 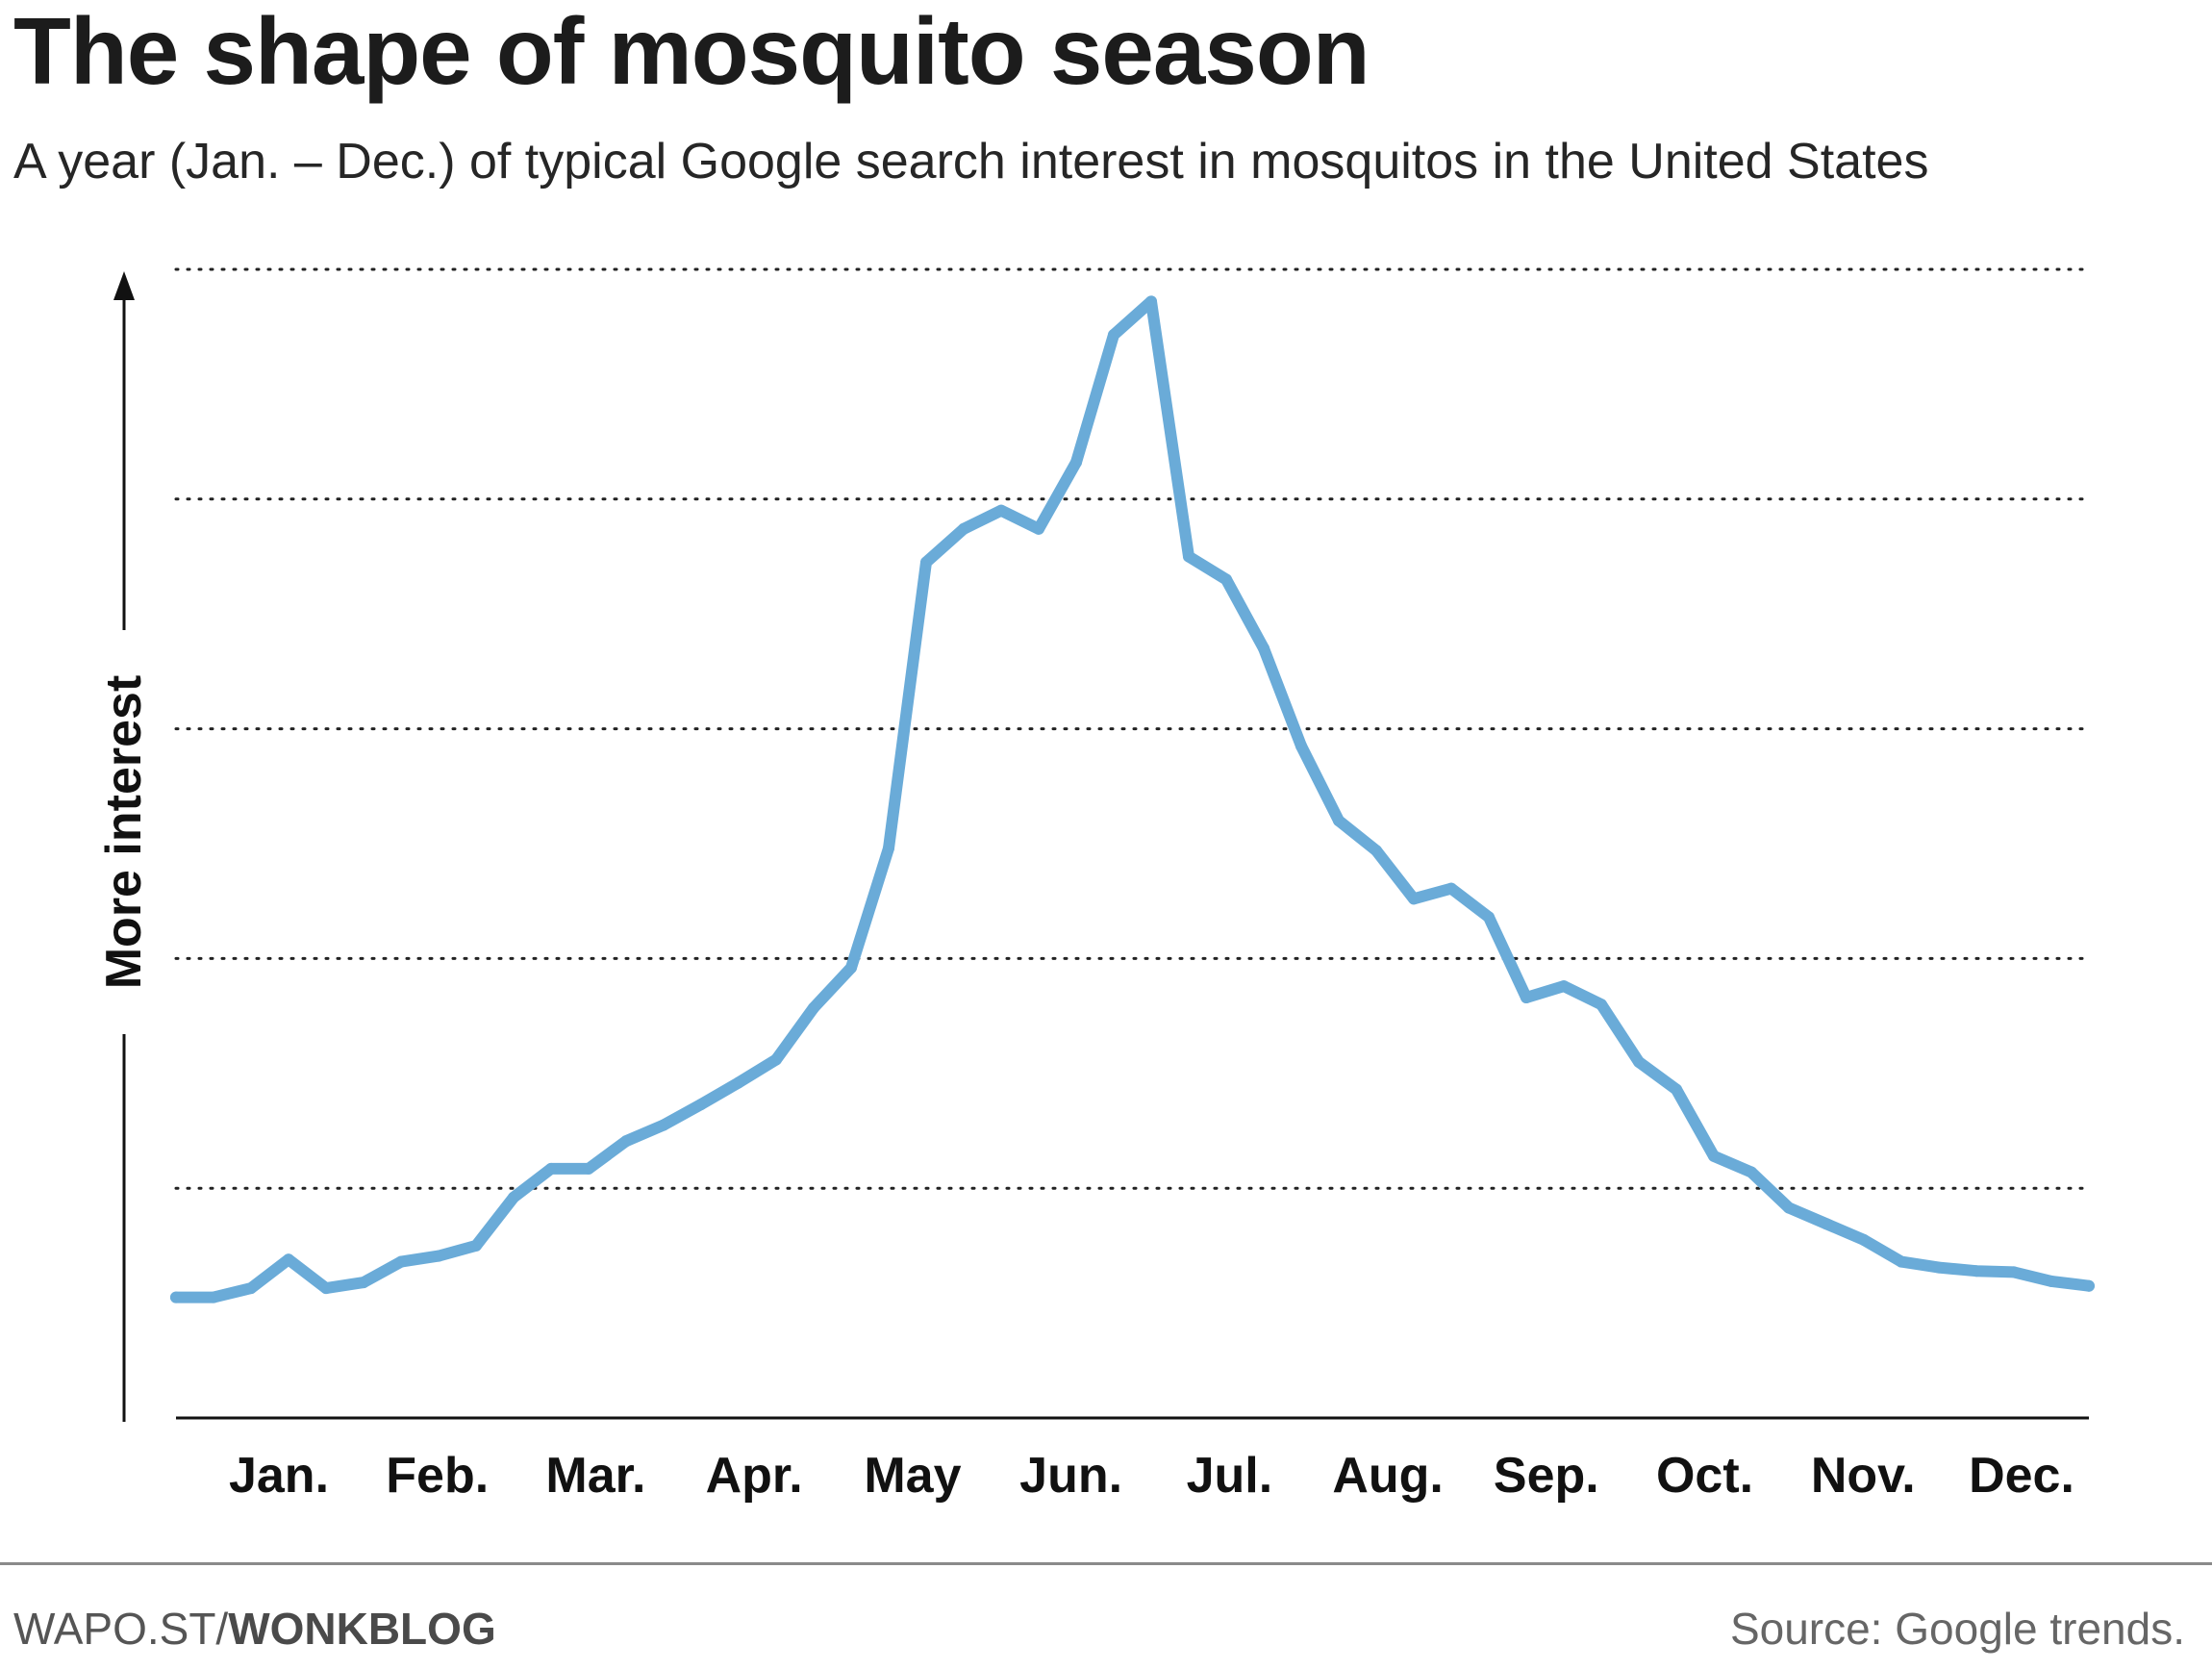 I want to click on chart-title: The shape of mosquito season, so click(x=691, y=52).